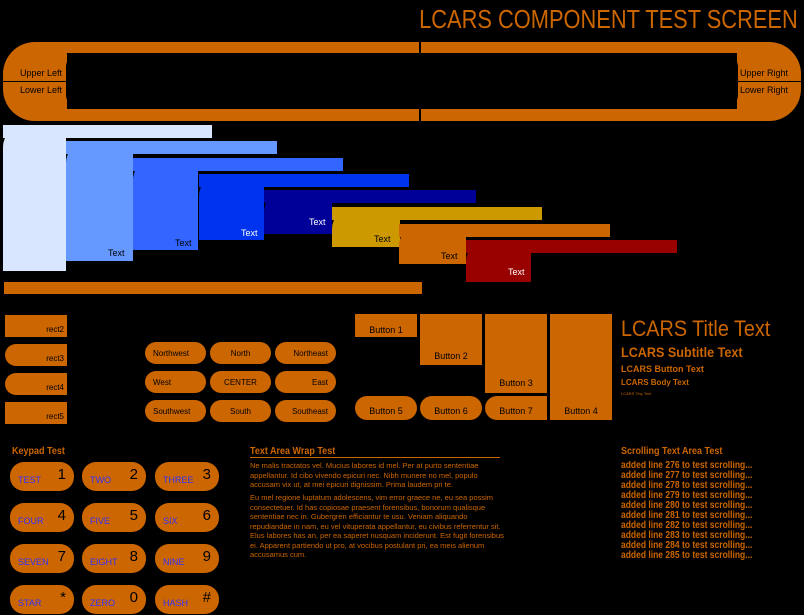  I want to click on compass-southeast-button: Southeast, so click(305, 411).